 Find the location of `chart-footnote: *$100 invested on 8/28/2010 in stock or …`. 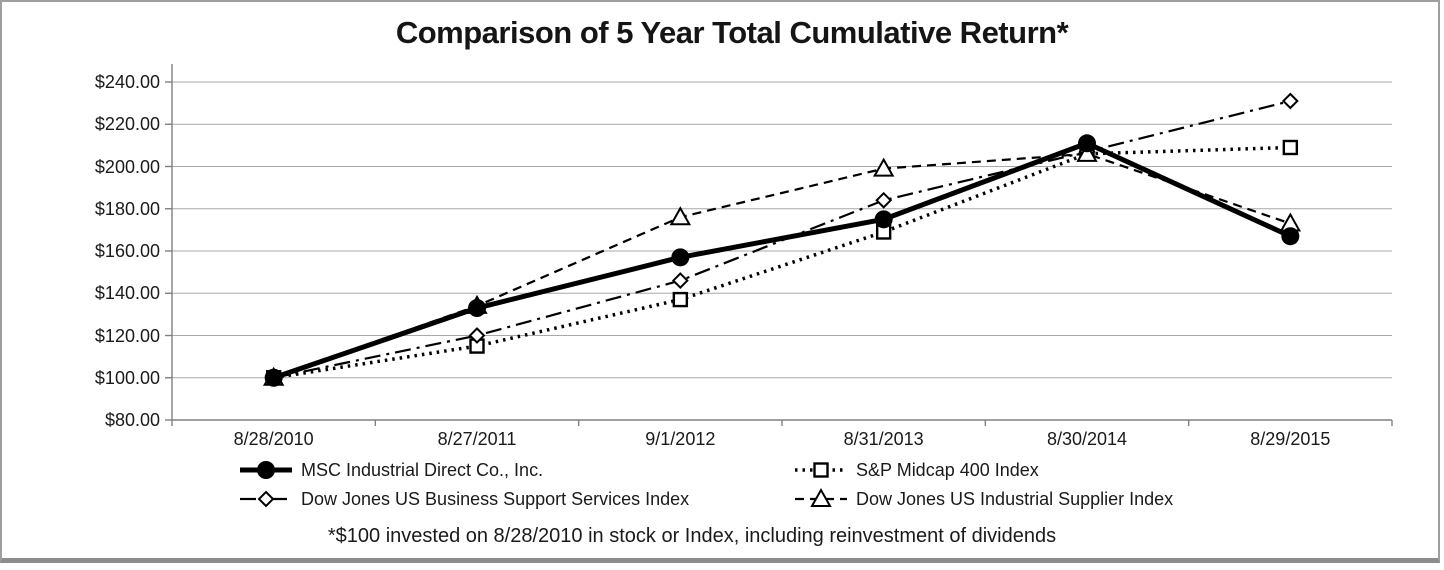

chart-footnote: *$100 invested on 8/28/2010 in stock or … is located at coordinates (692, 536).